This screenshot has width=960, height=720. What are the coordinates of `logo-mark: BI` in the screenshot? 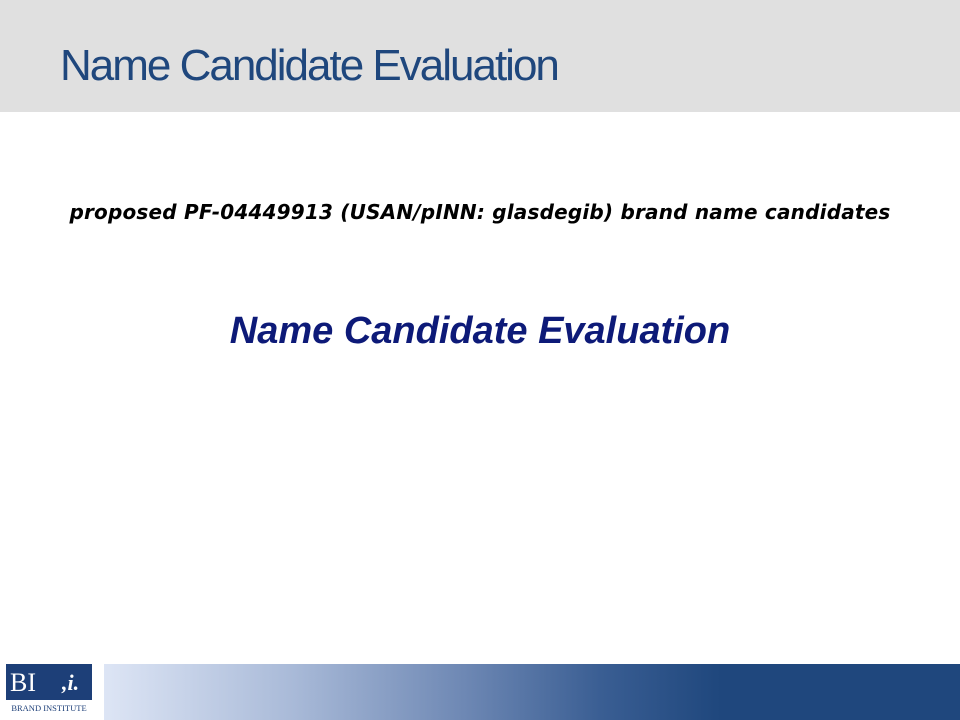 It's located at (23, 682).